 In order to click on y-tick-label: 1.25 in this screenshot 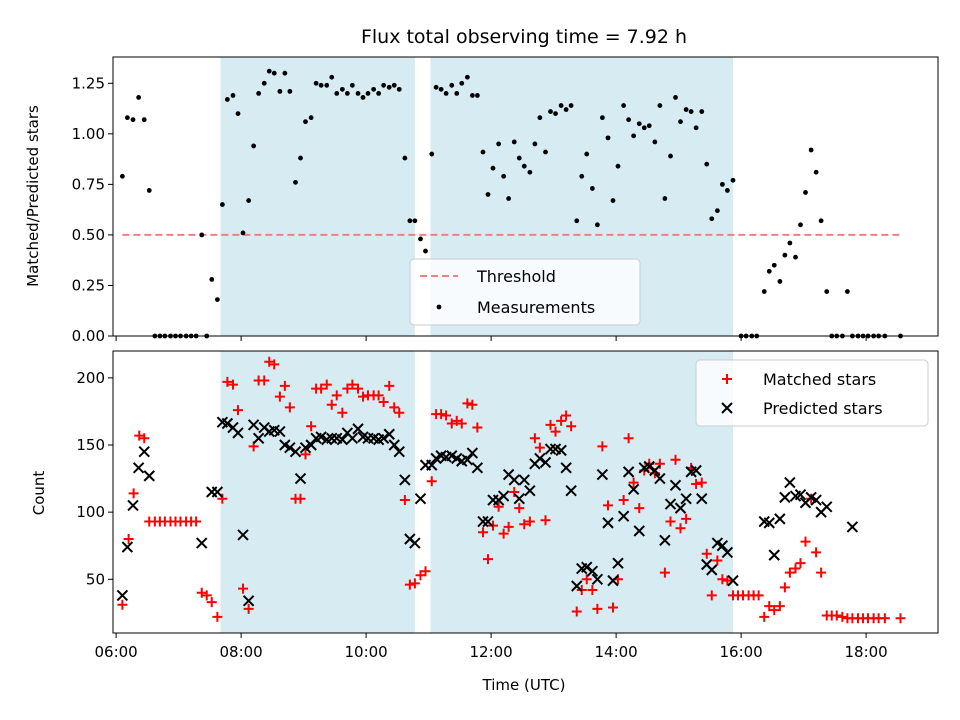, I will do `click(88, 83)`.